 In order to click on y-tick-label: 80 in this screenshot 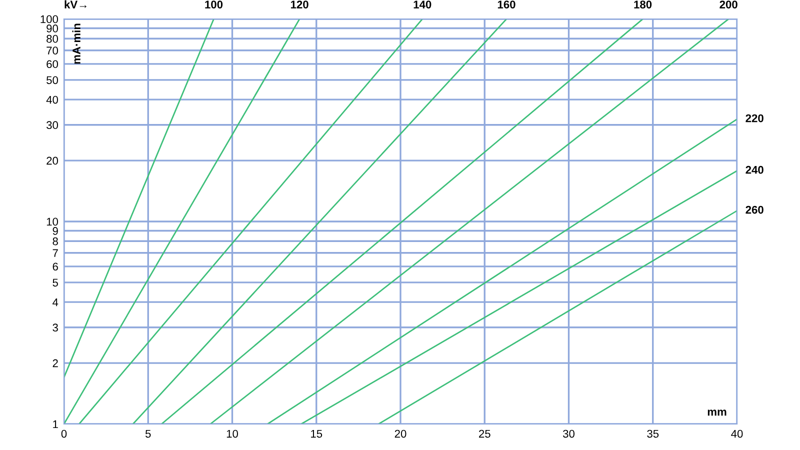, I will do `click(52, 38)`.